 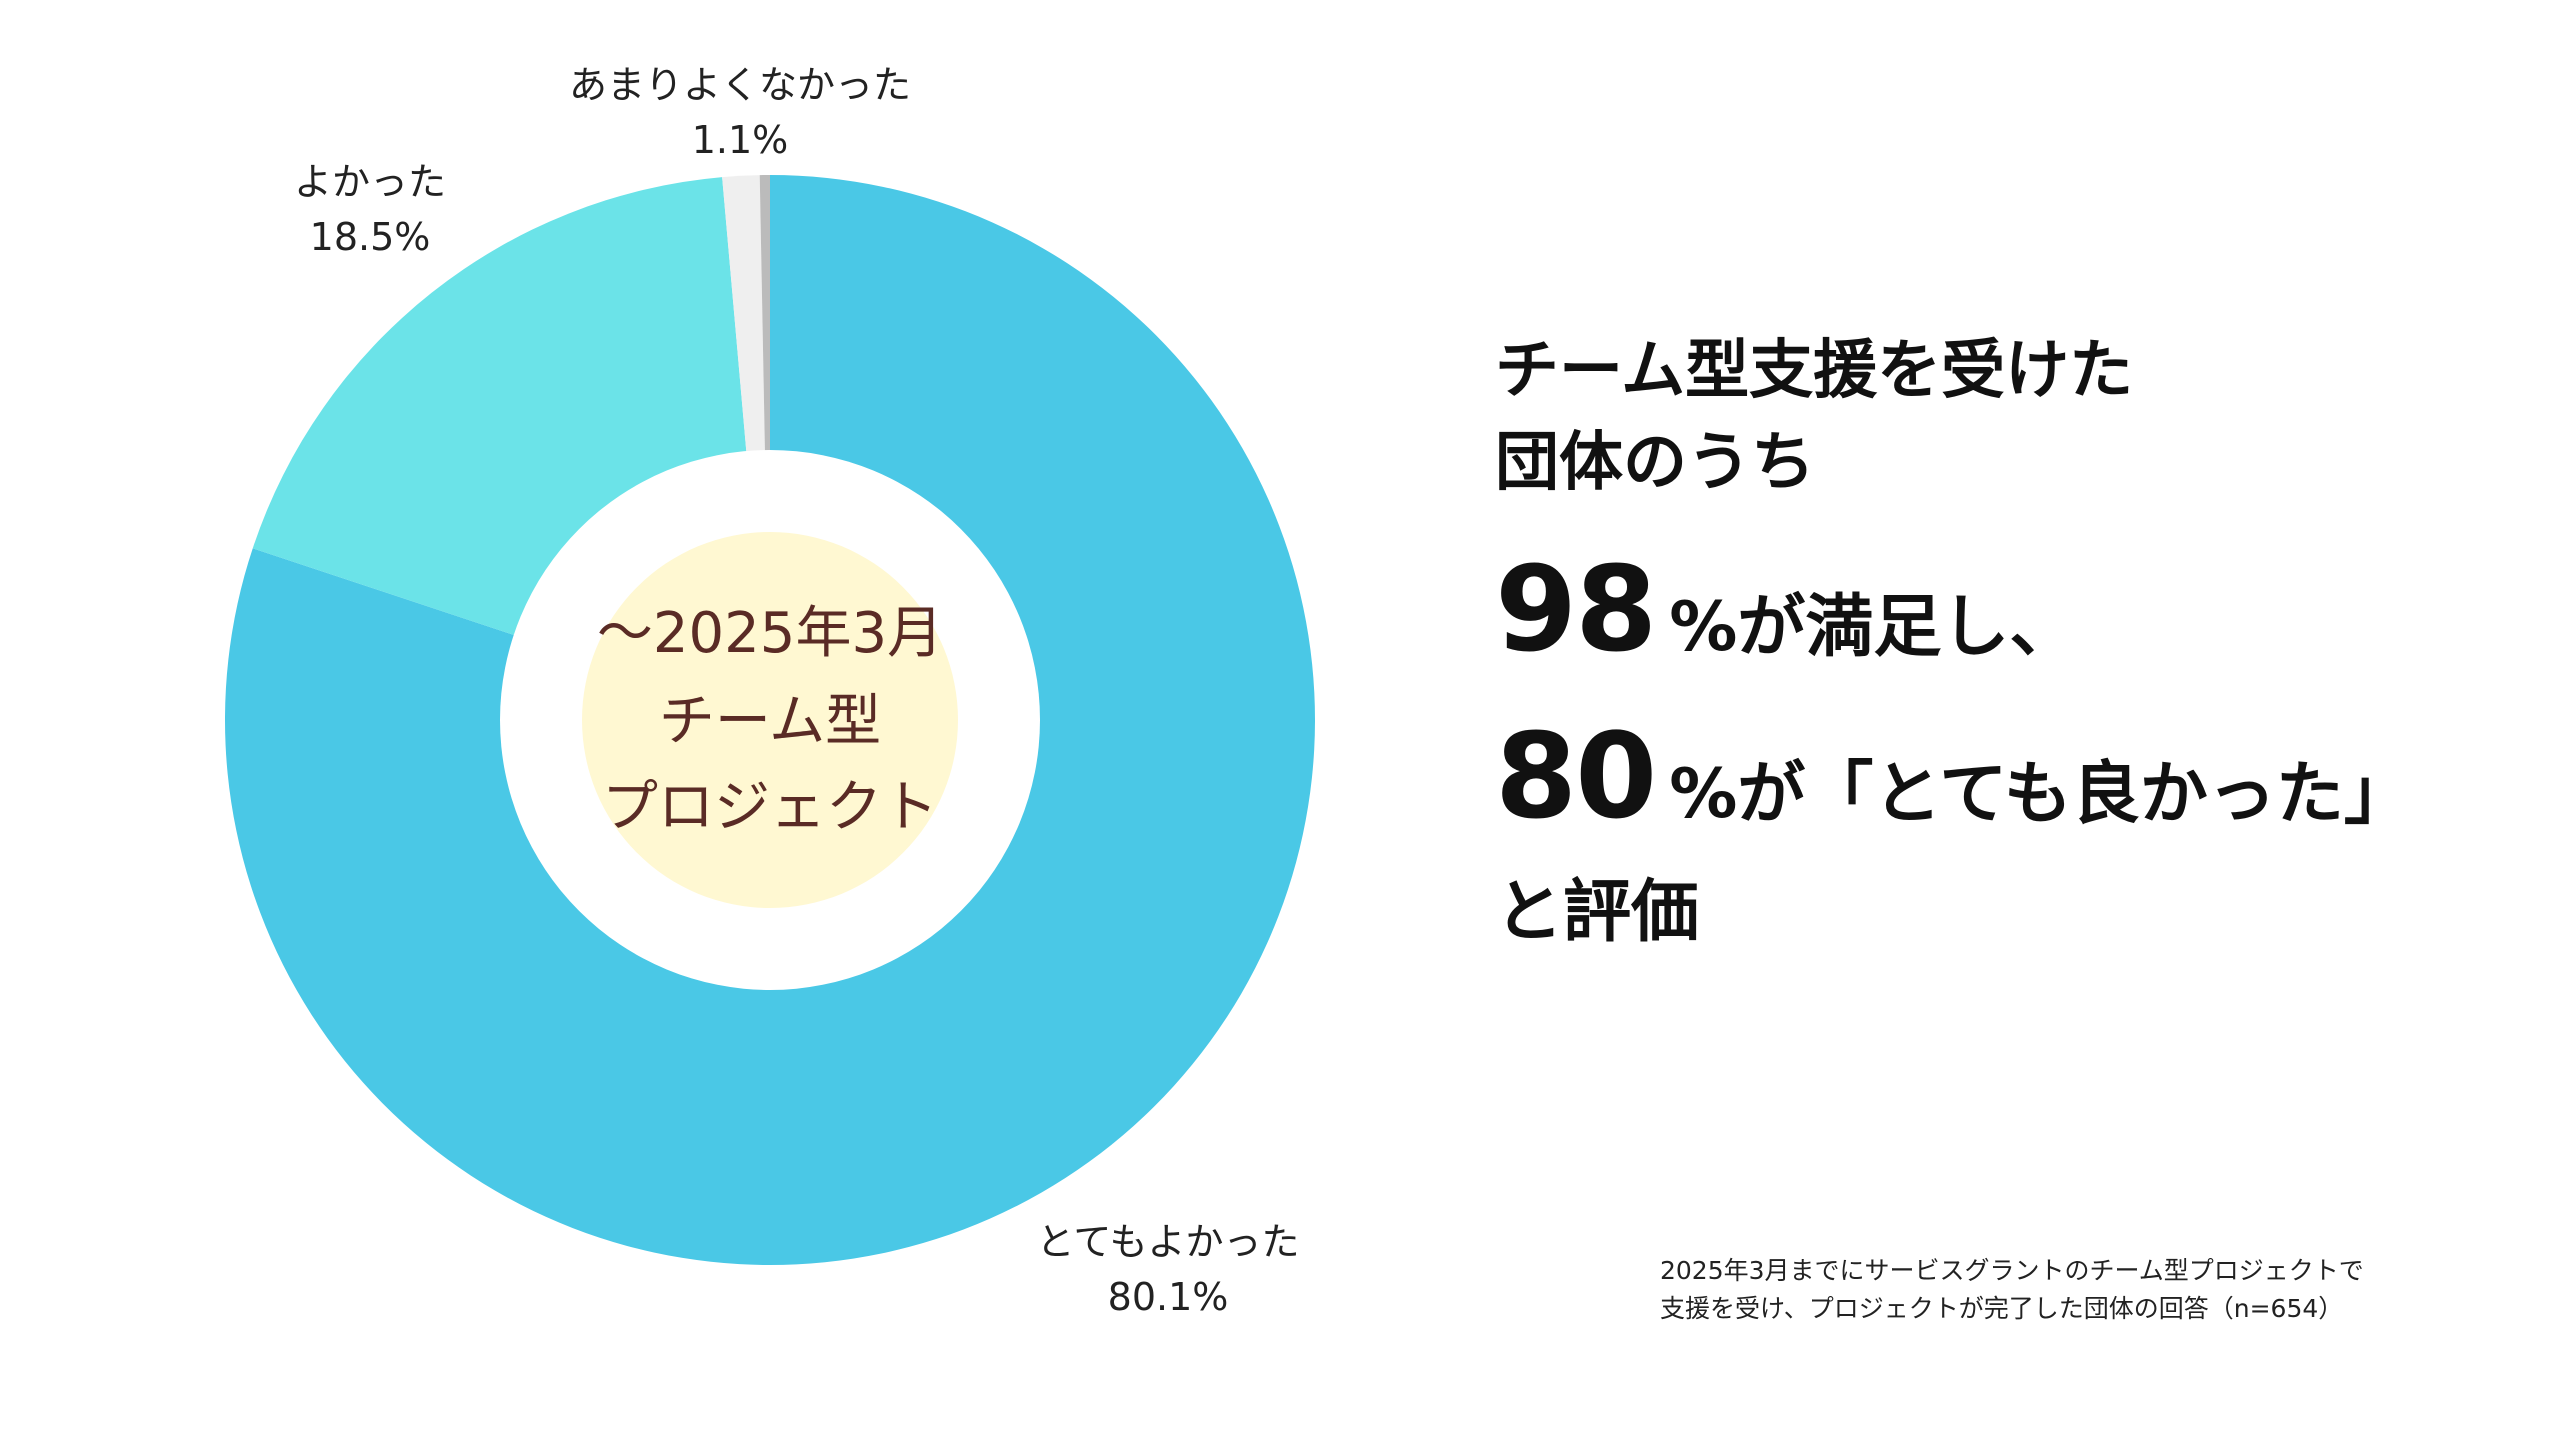 I want to click on headline-line-tail: と評価, so click(x=1597, y=912).